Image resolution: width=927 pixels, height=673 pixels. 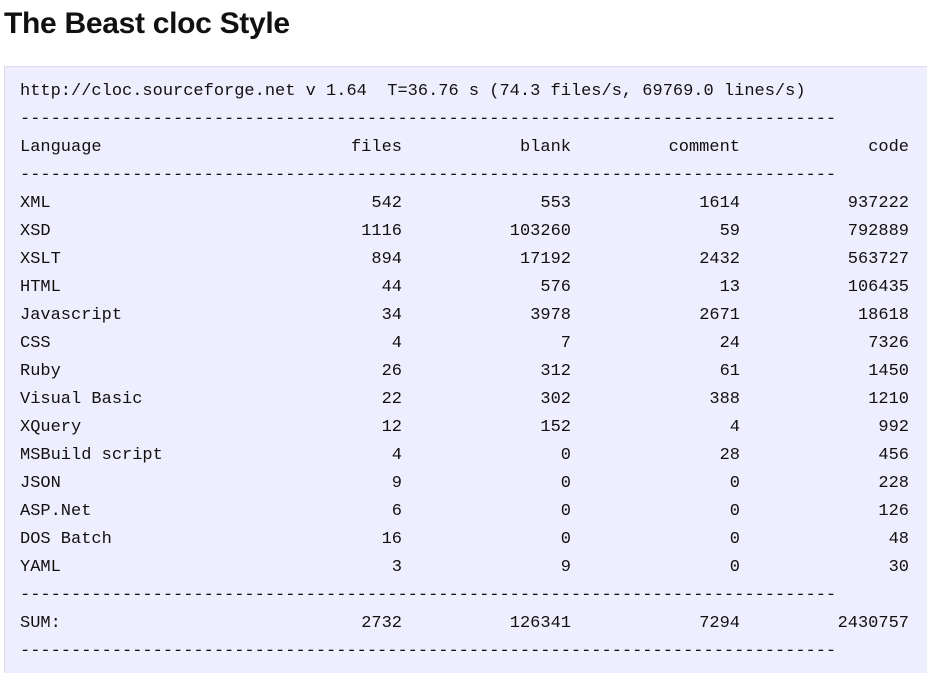 What do you see at coordinates (376, 147) in the screenshot?
I see `column-header-files: files` at bounding box center [376, 147].